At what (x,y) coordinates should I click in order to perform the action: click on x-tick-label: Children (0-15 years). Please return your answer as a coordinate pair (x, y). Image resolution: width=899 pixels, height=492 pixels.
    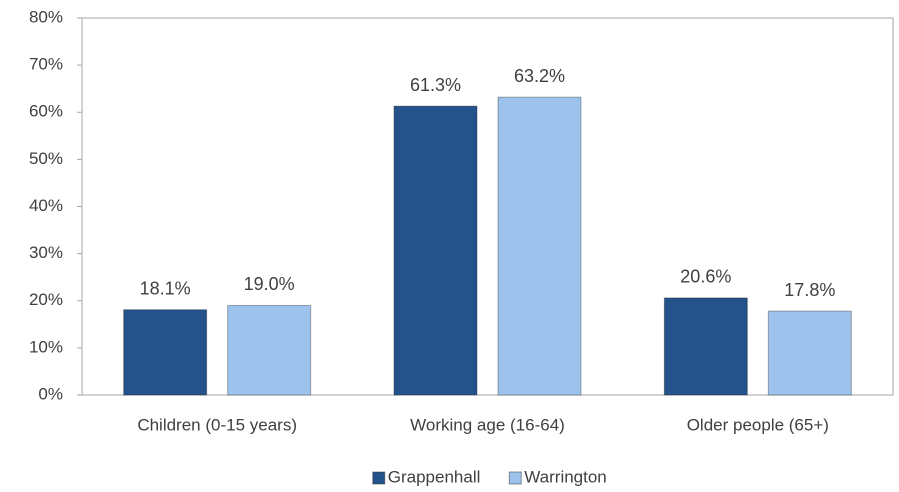
    Looking at the image, I should click on (217, 424).